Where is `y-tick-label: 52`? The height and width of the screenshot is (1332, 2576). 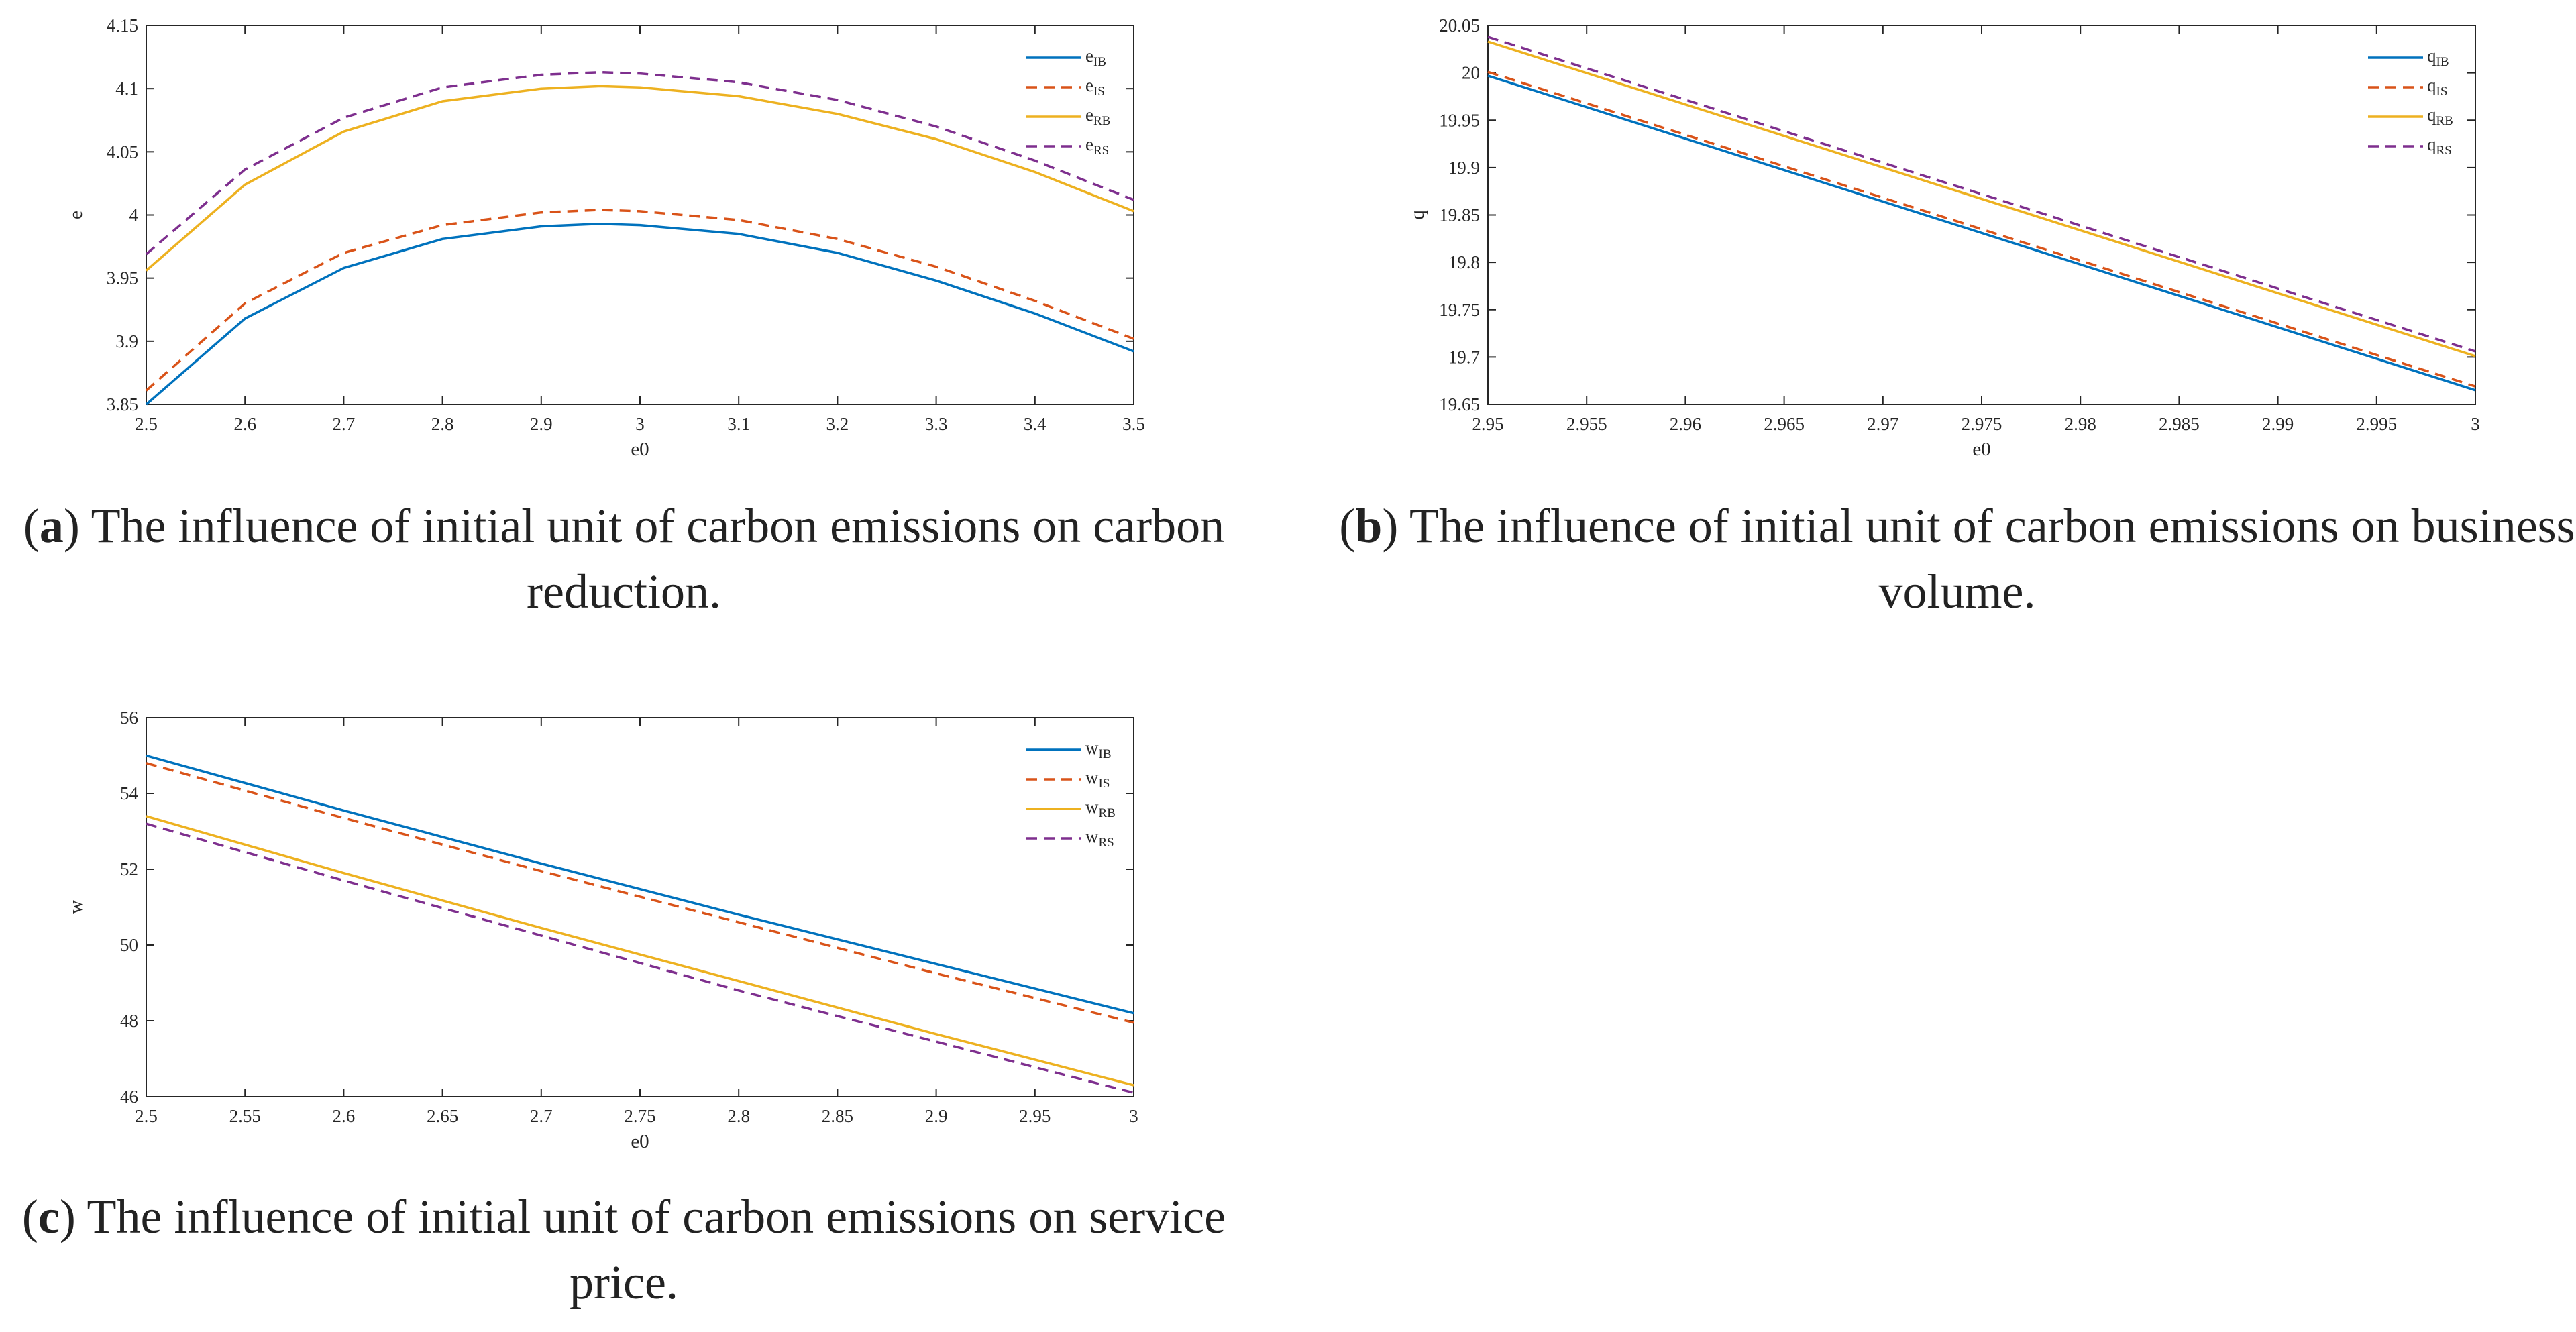
y-tick-label: 52 is located at coordinates (129, 869).